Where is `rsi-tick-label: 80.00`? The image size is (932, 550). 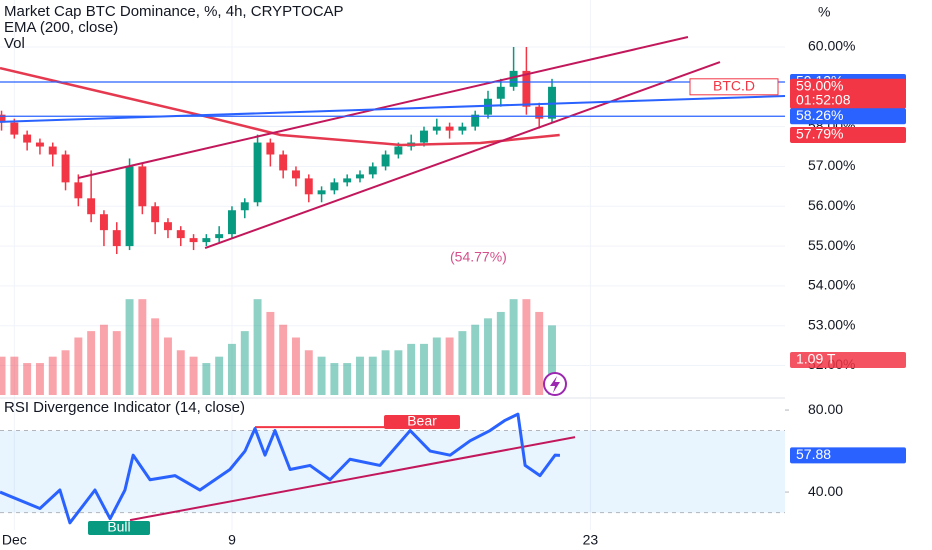 rsi-tick-label: 80.00 is located at coordinates (825, 409).